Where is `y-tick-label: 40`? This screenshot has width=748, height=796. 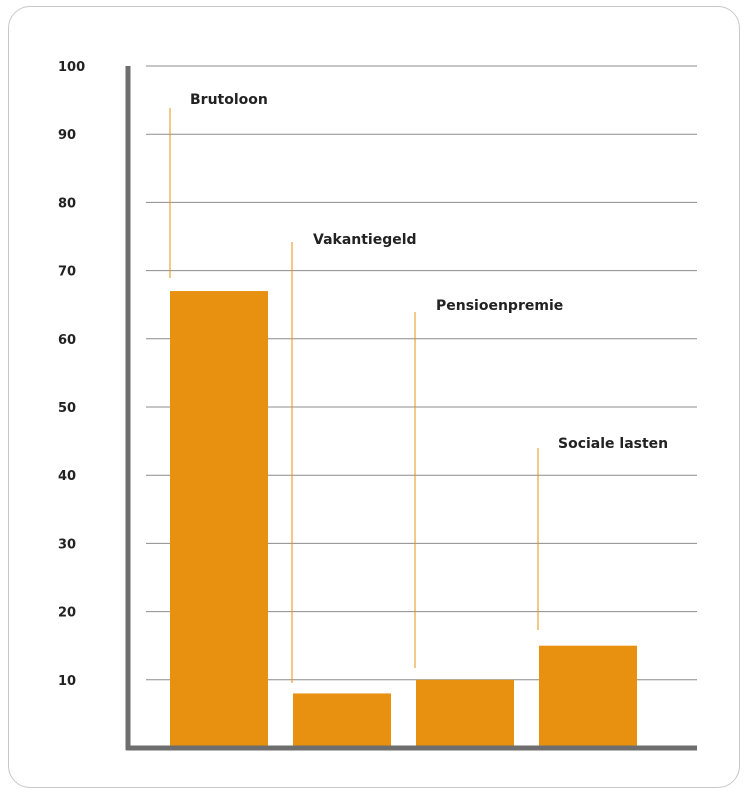 y-tick-label: 40 is located at coordinates (67, 476).